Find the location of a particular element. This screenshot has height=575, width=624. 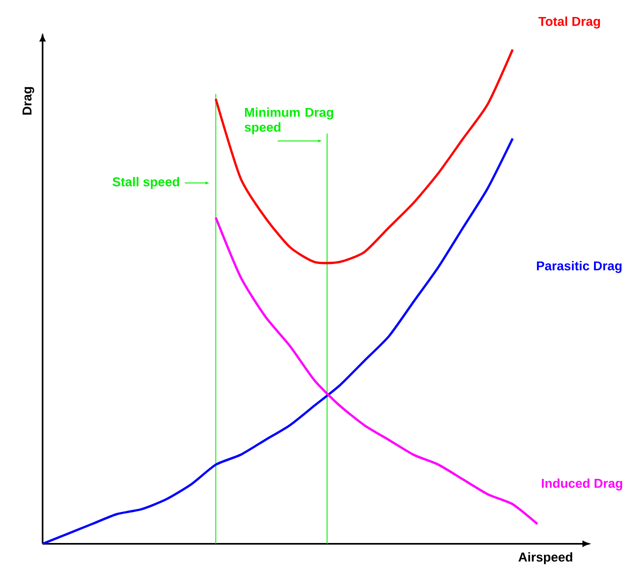

text: Total Drag is located at coordinates (569, 22).